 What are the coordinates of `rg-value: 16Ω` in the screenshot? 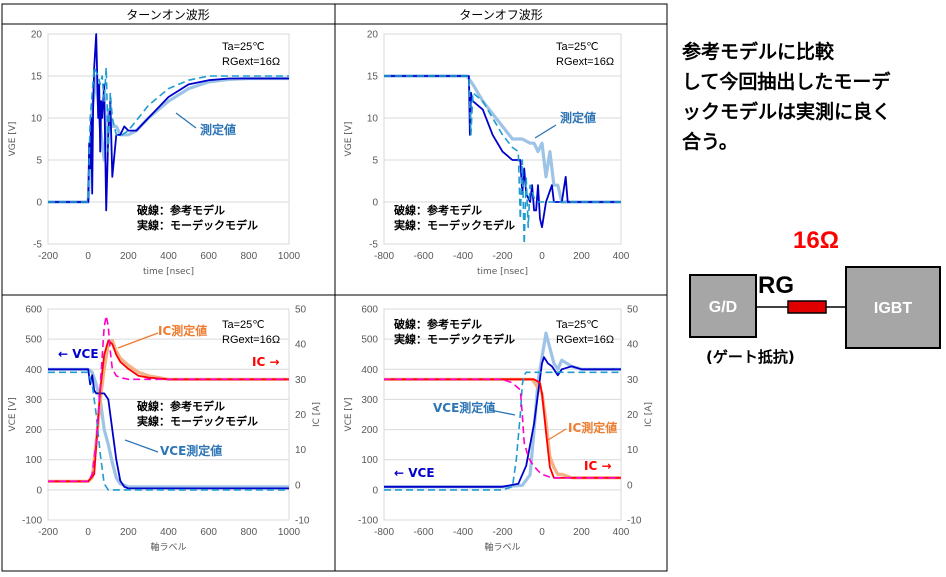 It's located at (816, 240).